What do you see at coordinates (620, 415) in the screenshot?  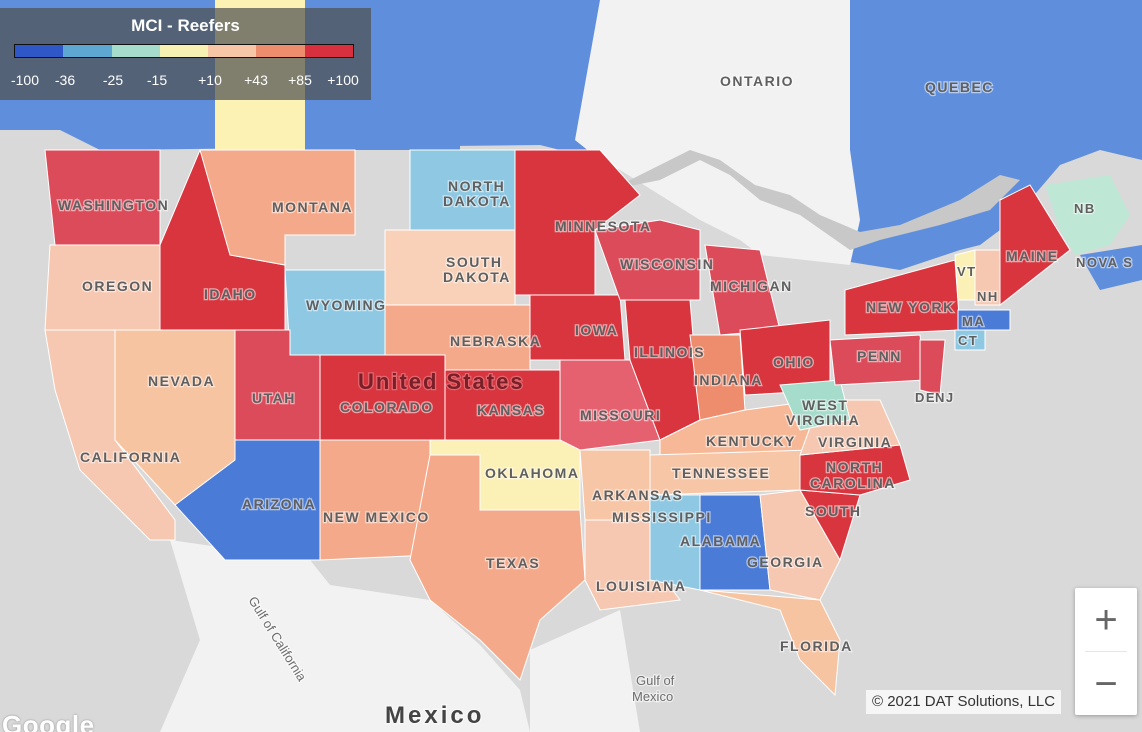 I see `label-missouri: MISSOURI` at bounding box center [620, 415].